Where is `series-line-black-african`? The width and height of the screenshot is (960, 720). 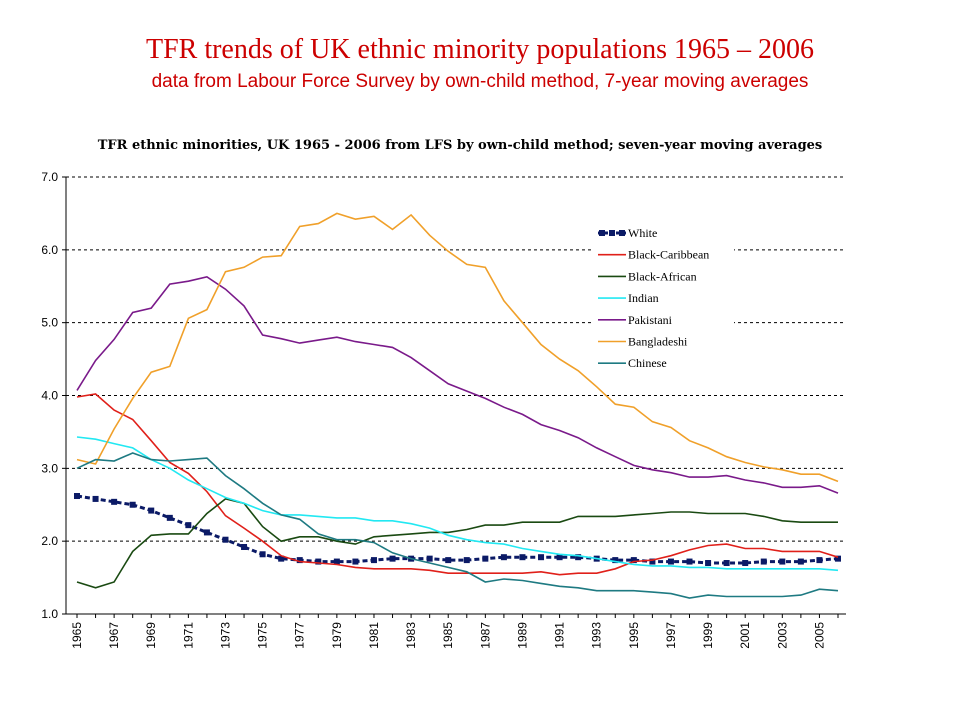
series-line-black-african is located at coordinates (457, 543).